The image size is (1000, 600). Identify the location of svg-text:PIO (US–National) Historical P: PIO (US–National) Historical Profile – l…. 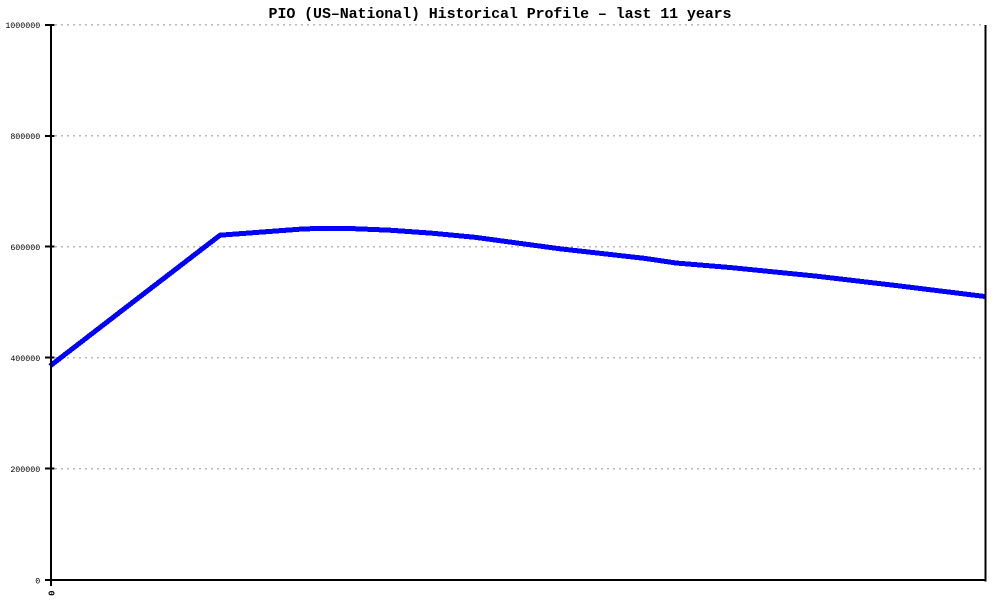
(500, 14).